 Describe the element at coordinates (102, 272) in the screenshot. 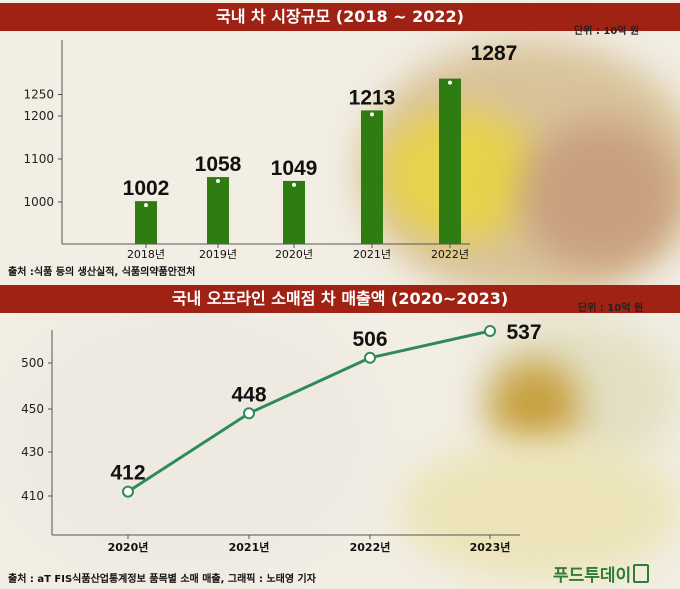

I see `chart1-source: 출처 :식품 등의 생산실적, 식품의약품안전처` at that location.